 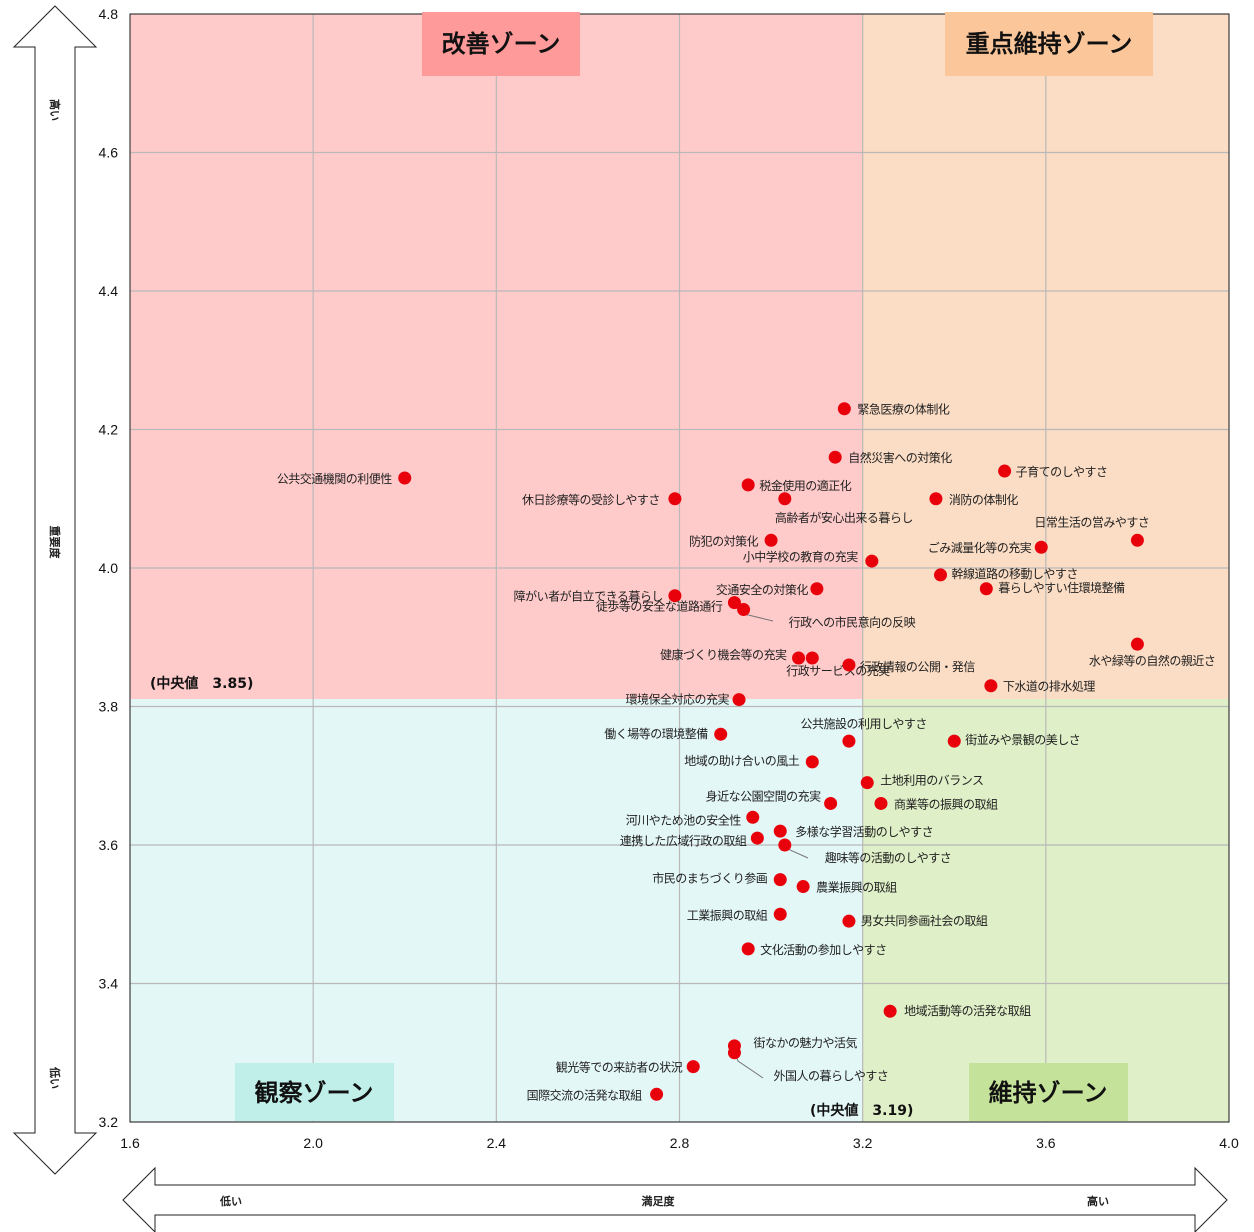 I want to click on y-axis-low-label: 低い, so click(x=55, y=1077).